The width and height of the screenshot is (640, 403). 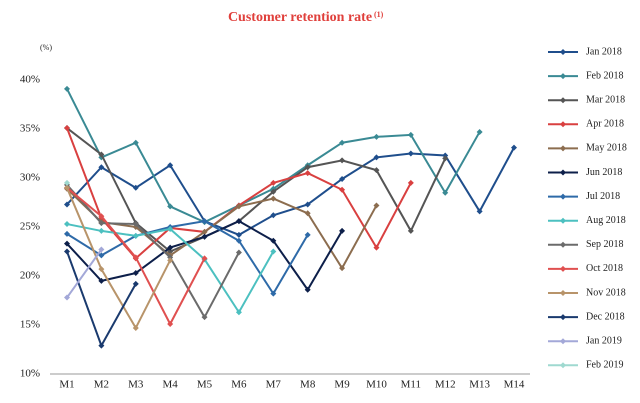 I want to click on legend-label: Aug 2018, so click(x=606, y=220).